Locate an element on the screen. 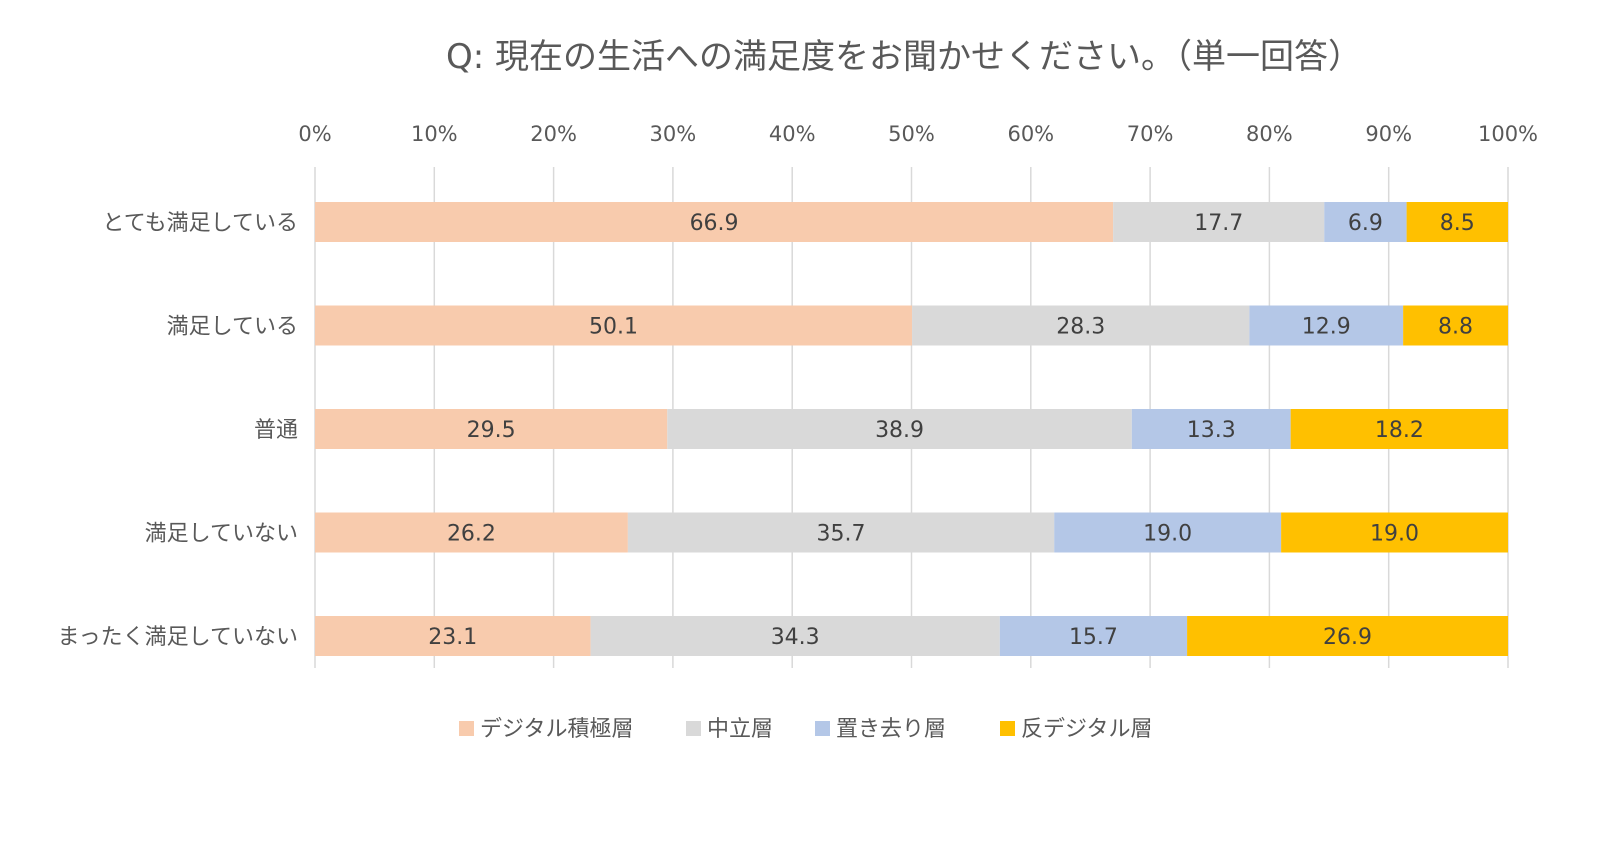 The width and height of the screenshot is (1609, 857). legend: デジタル積極層 中立層 置き去り層 反デジタル層 is located at coordinates (806, 729).